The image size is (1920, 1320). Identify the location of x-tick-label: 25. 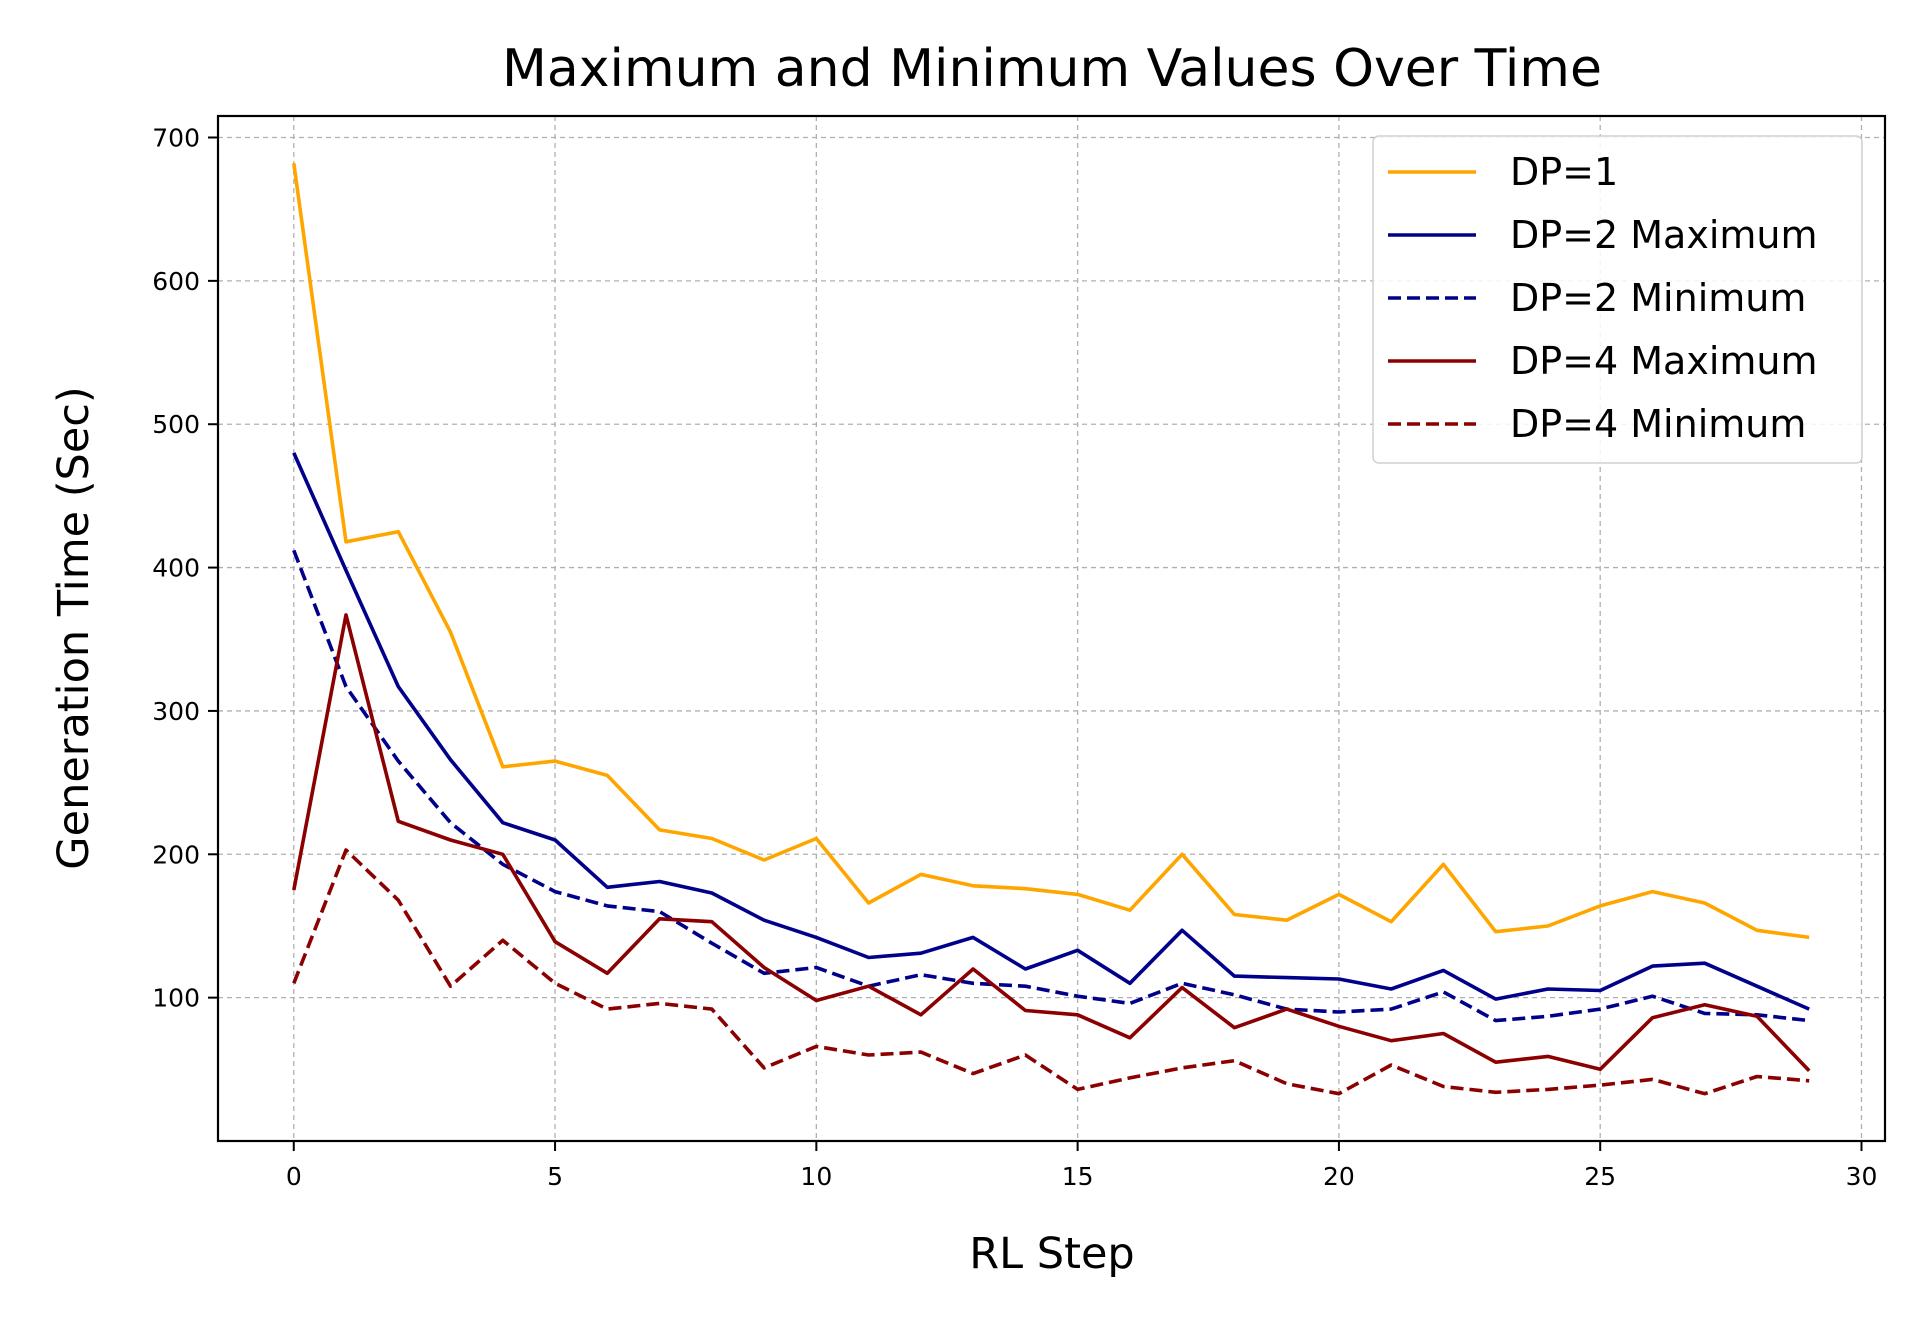
(1600, 1176).